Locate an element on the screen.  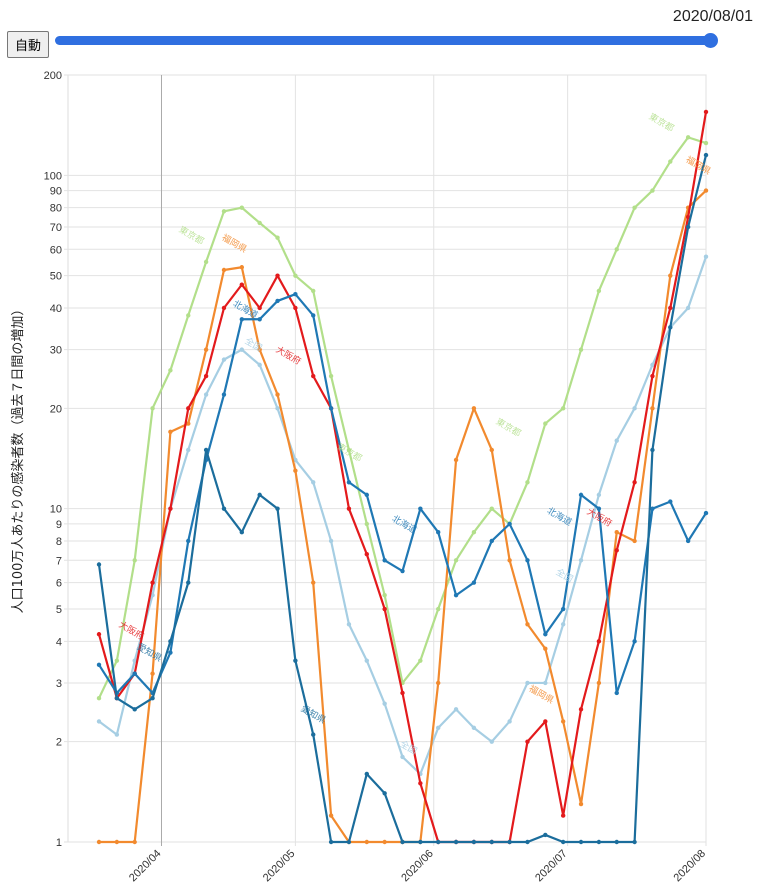
y-tick-label: 2 is located at coordinates (59, 743).